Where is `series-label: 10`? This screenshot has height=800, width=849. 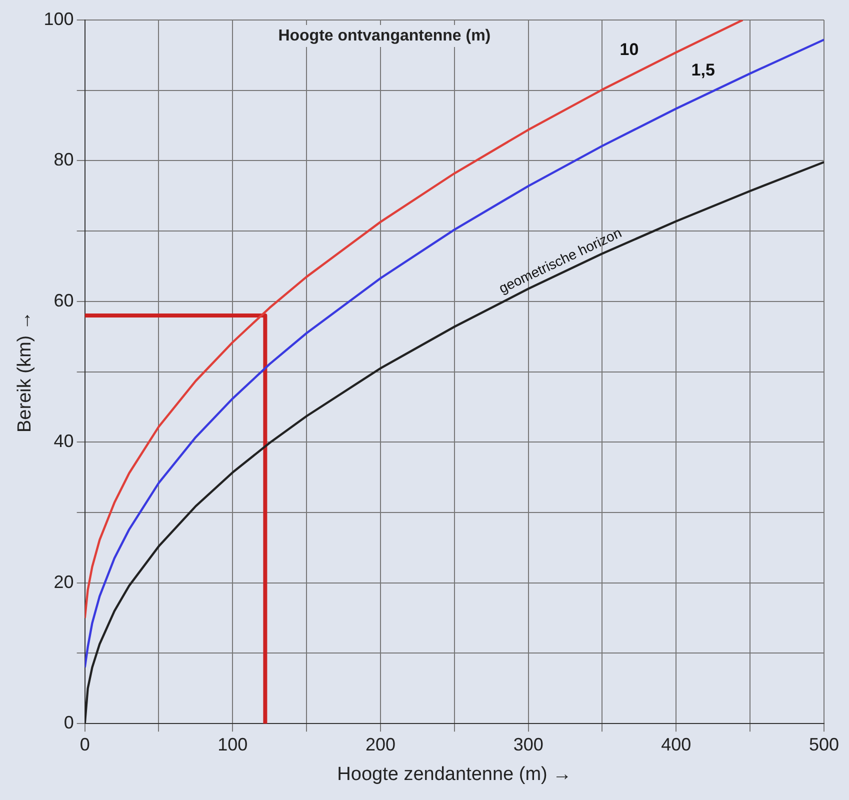
series-label: 10 is located at coordinates (629, 50).